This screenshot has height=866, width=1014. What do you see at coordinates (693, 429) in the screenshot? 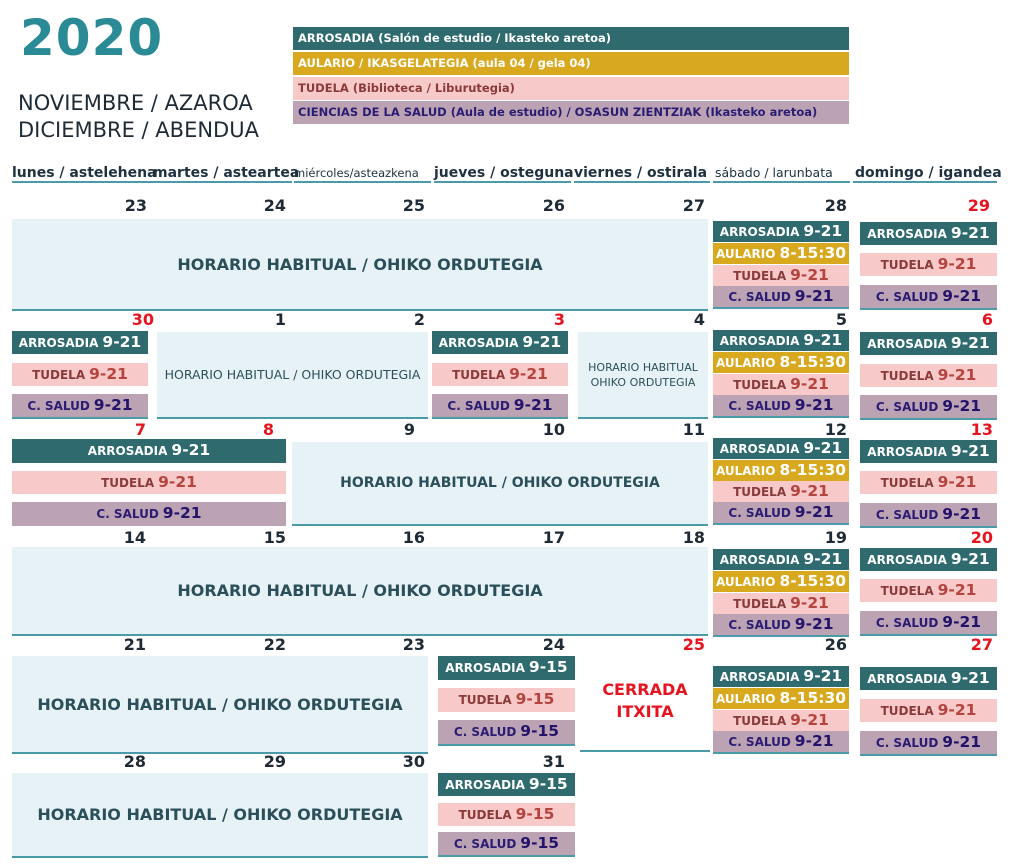
I see `day-number: 11` at bounding box center [693, 429].